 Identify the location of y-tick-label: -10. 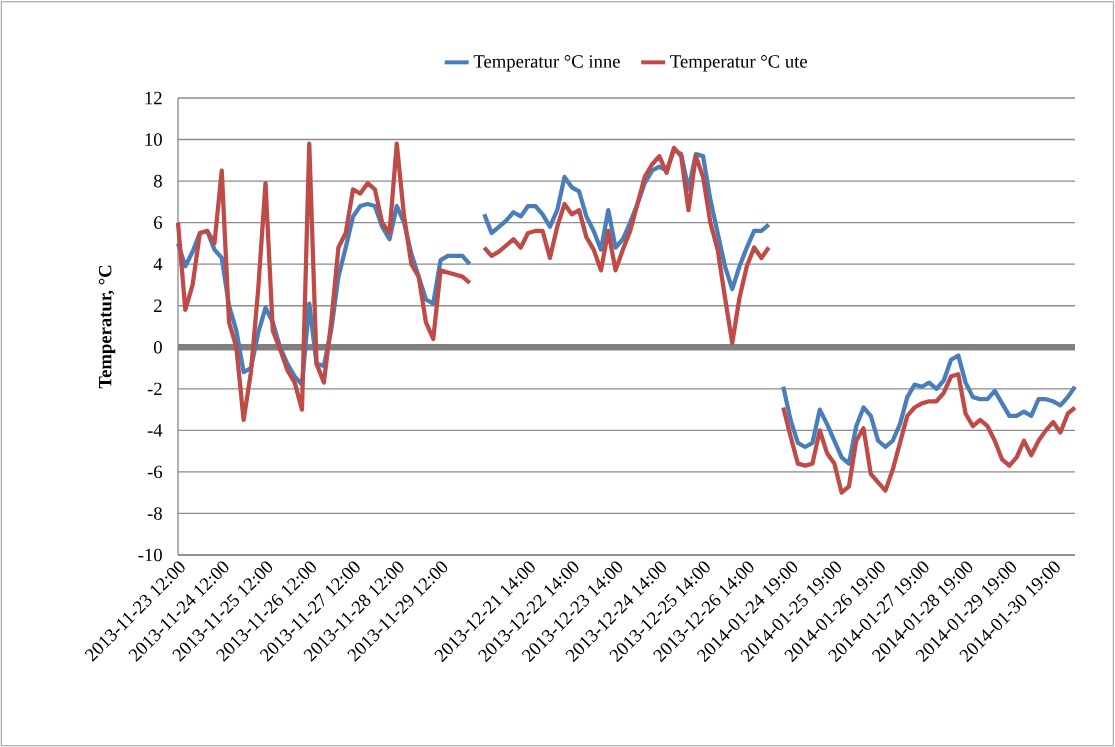
(150, 555).